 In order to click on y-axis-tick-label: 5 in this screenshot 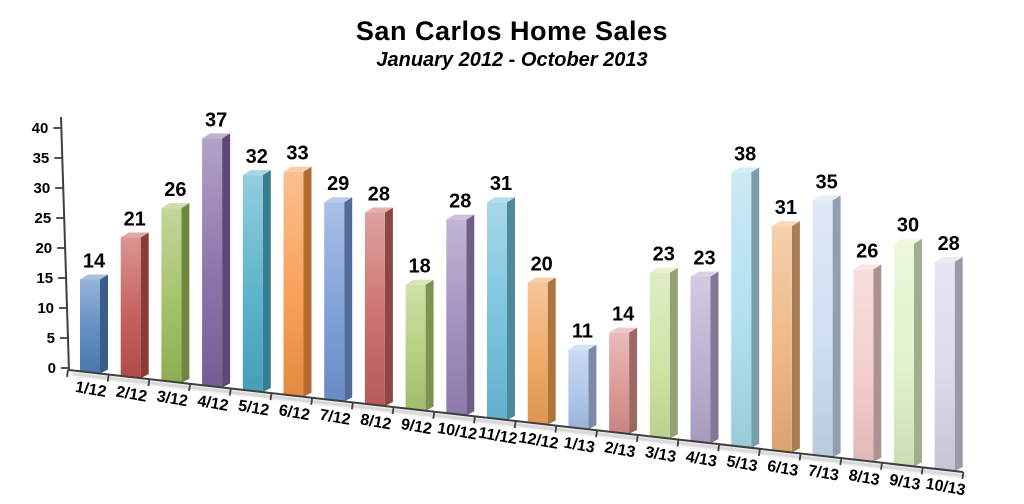, I will do `click(51, 338)`.